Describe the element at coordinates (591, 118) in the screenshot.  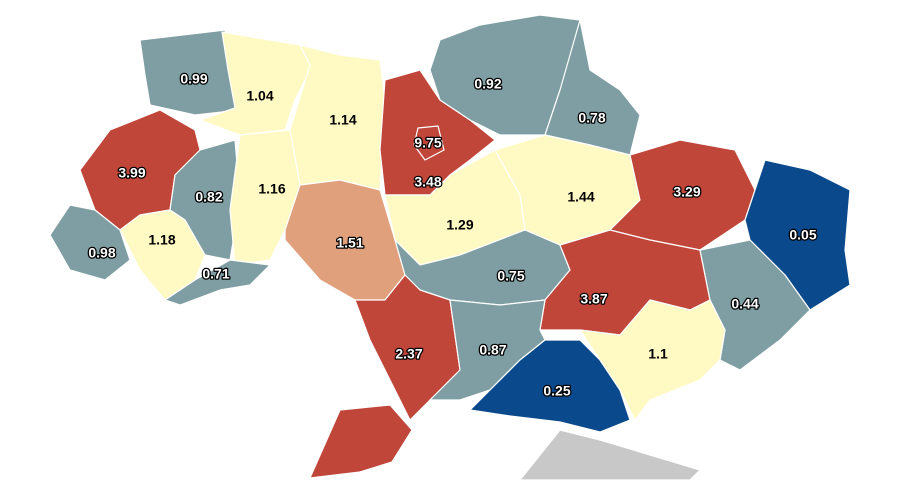
I see `region-value-label: 0.78` at that location.